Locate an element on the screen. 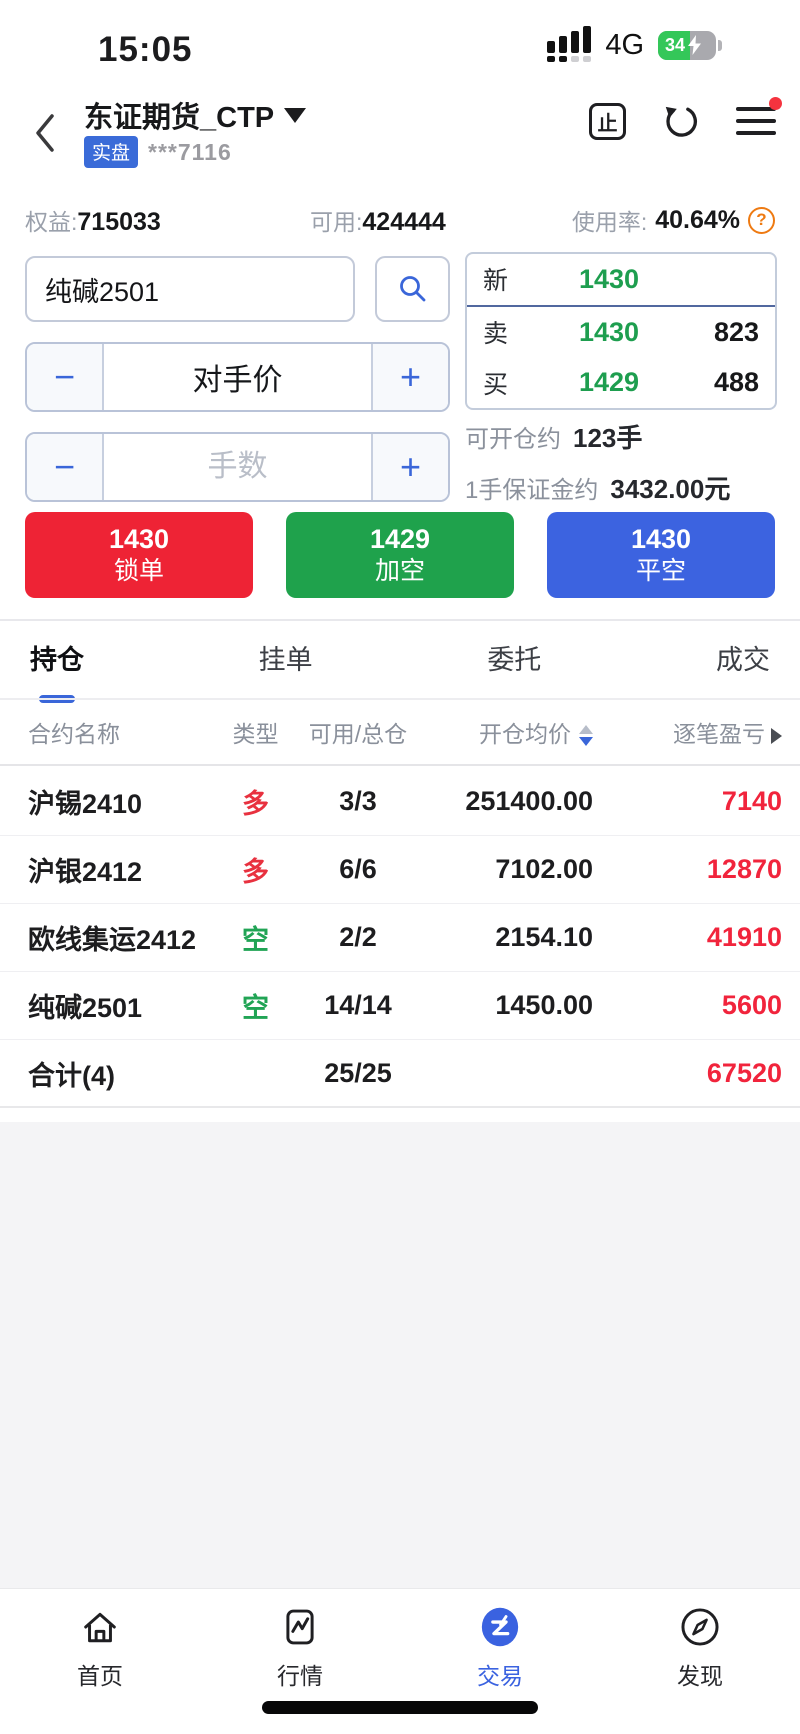  lock-order-button: 1430 锁单 is located at coordinates (139, 555).